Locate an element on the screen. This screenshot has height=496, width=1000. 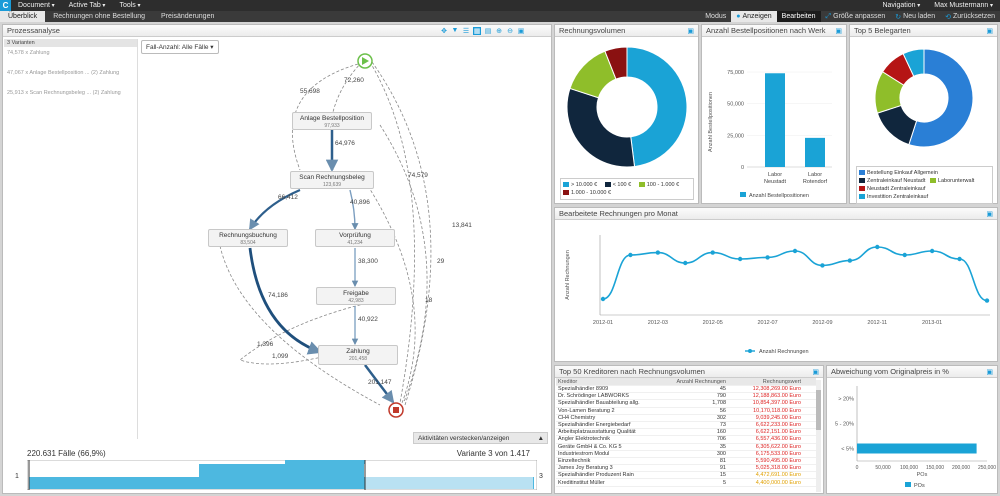
table-cell: Angler Elektrotechnik is located at coordinates (584, 439).